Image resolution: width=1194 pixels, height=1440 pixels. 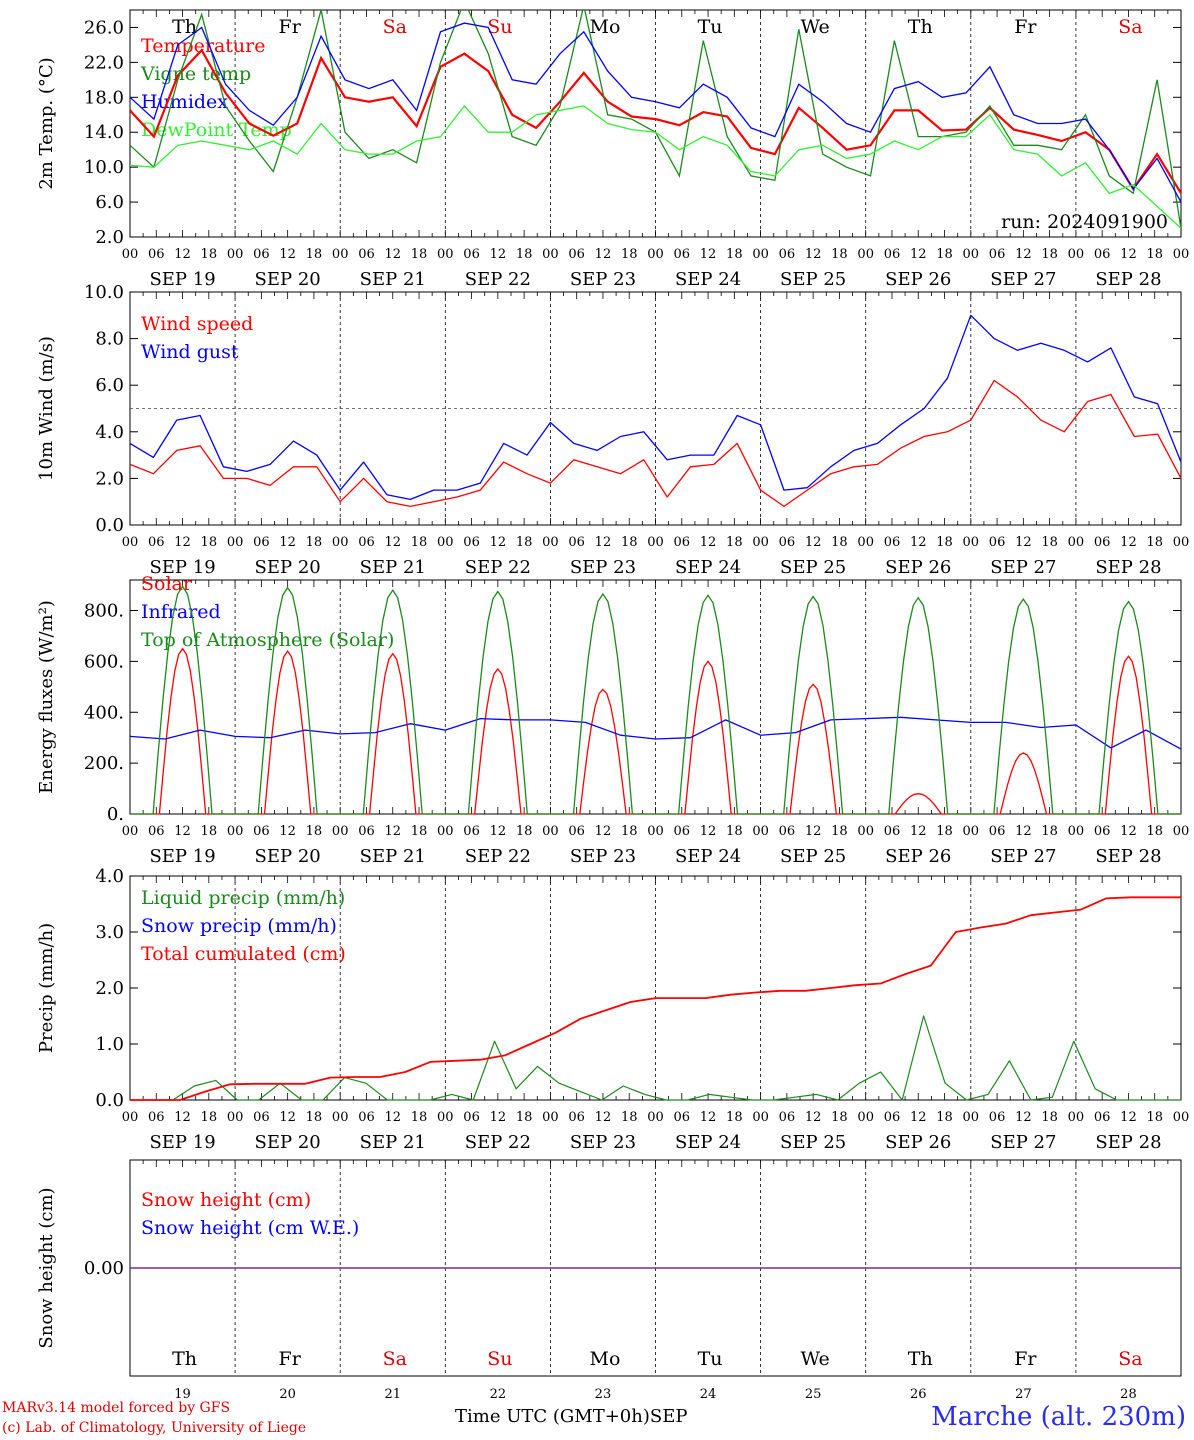 I want to click on day-number-label: 19, so click(x=182, y=1394).